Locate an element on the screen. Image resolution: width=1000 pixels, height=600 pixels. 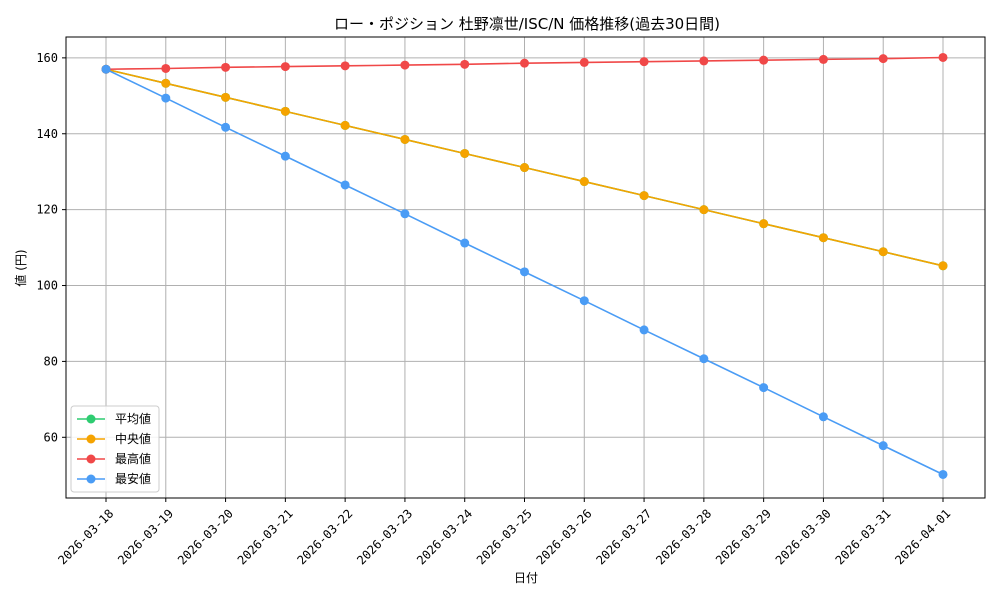
x-tick-label: 2026-03-18 is located at coordinates (85, 536).